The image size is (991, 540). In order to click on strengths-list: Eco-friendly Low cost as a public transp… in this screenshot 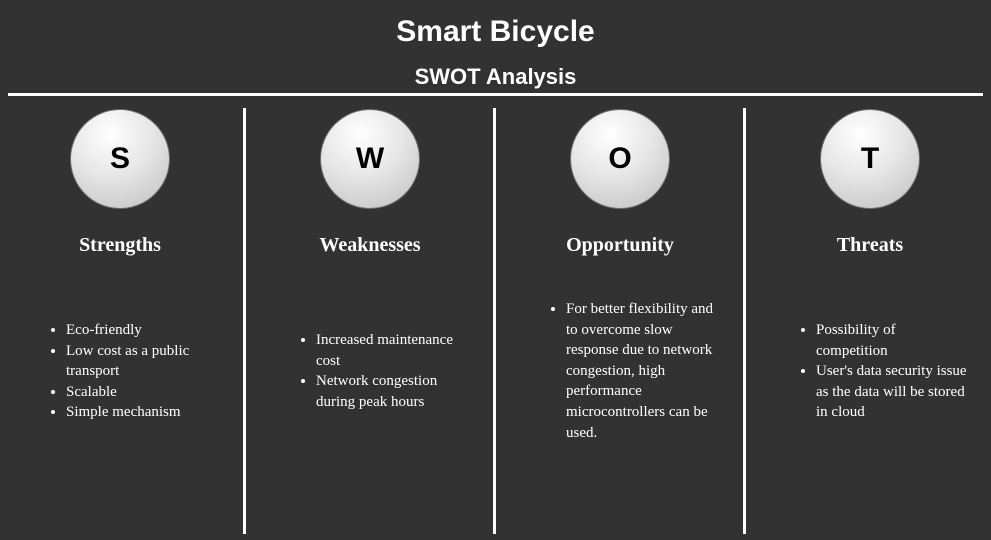, I will do `click(110, 371)`.